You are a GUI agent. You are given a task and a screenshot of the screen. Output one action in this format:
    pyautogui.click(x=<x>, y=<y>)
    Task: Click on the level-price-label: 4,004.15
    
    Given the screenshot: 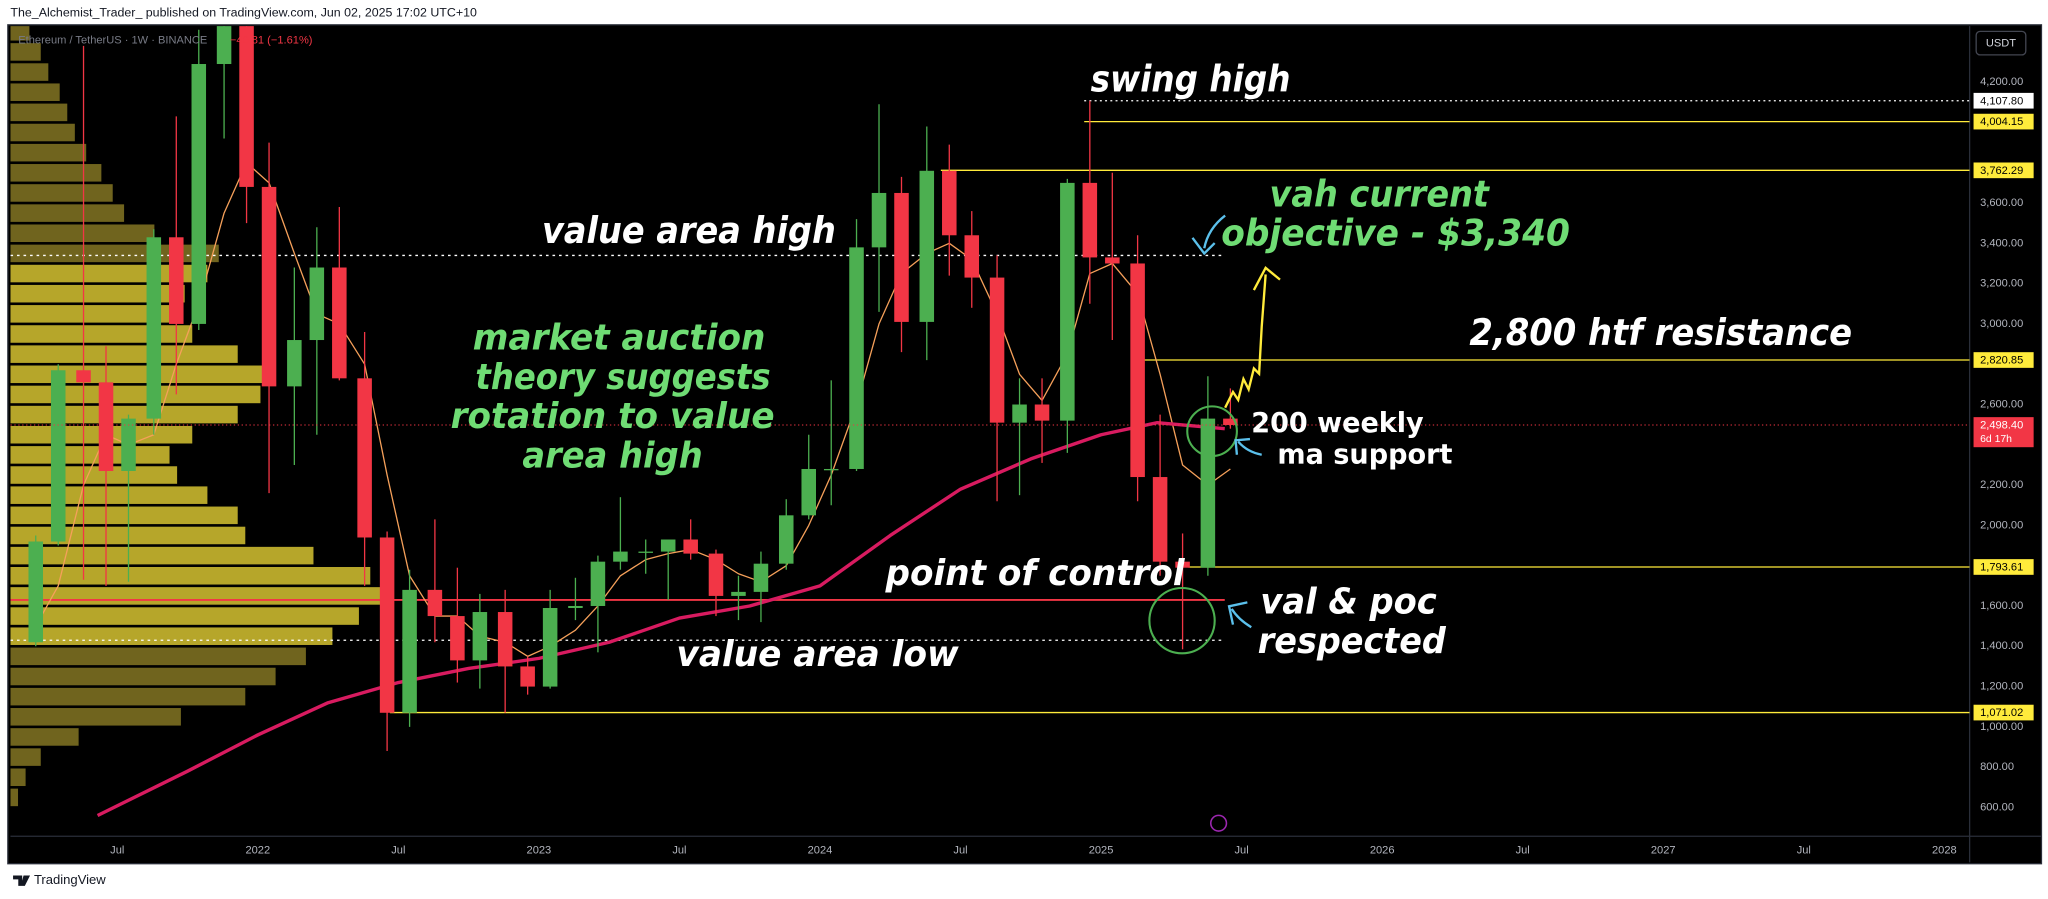 What is the action you would take?
    pyautogui.click(x=2001, y=122)
    